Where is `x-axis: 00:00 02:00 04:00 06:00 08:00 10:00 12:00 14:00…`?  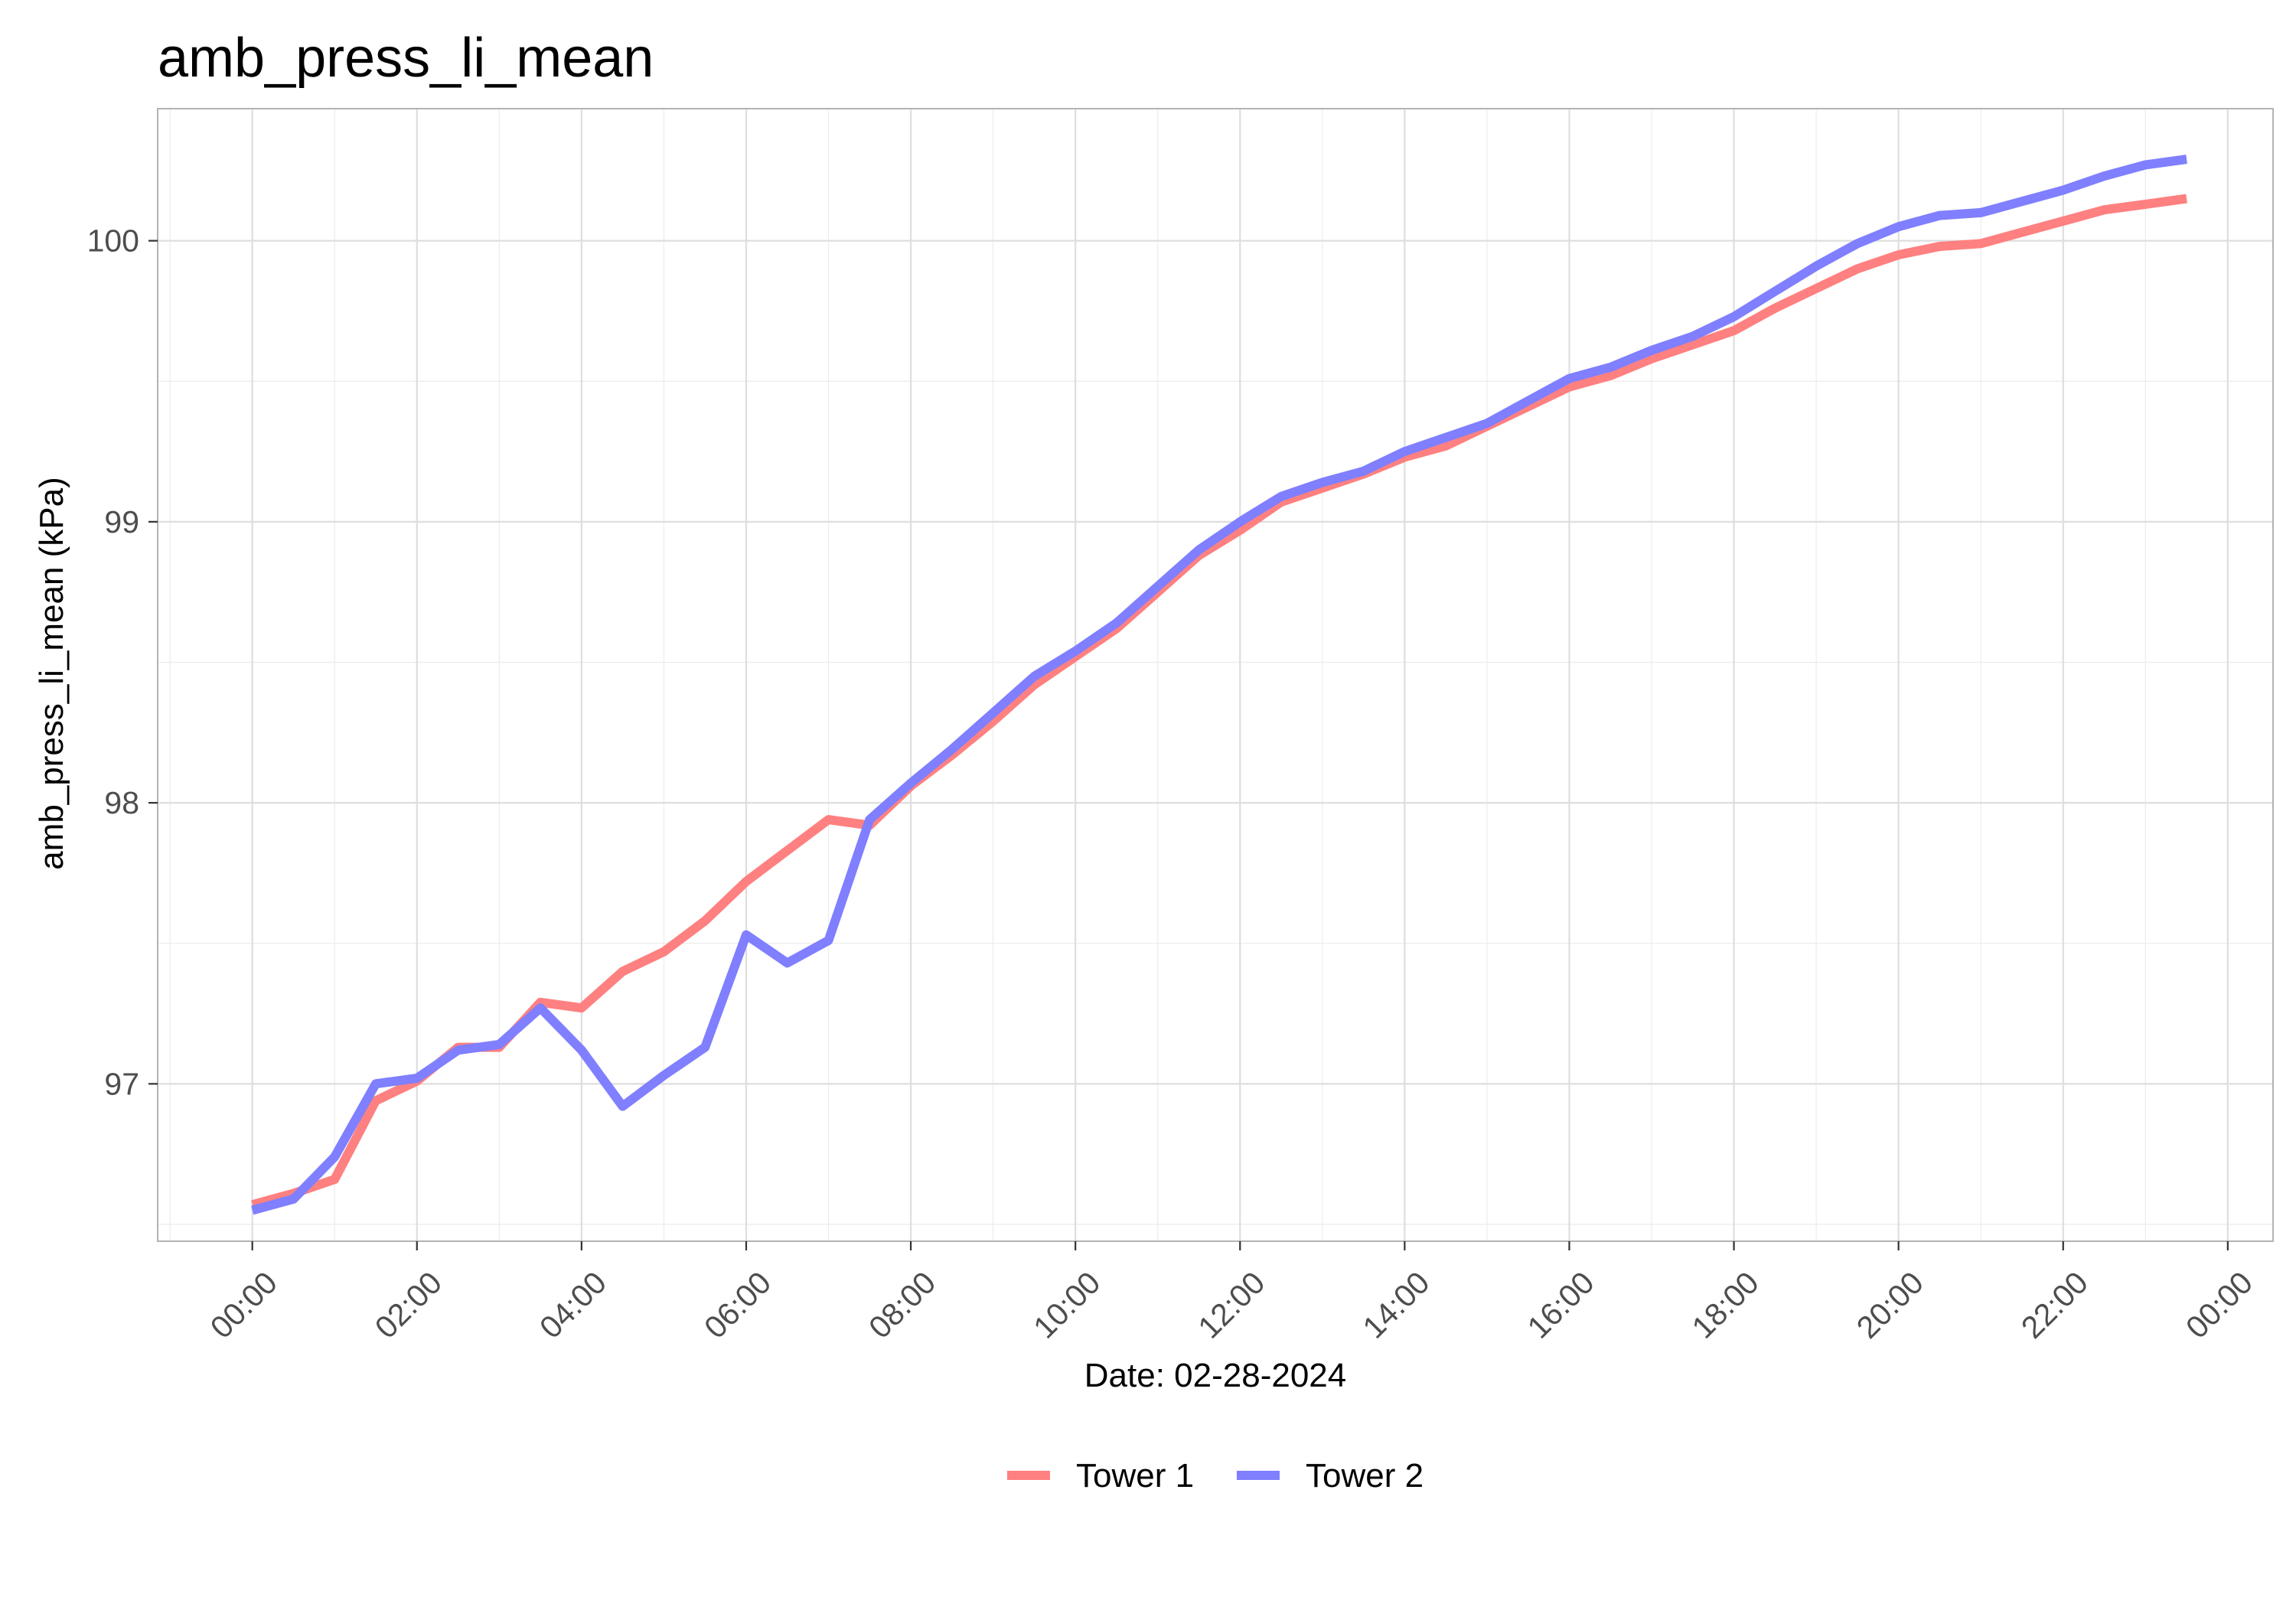 x-axis: 00:00 02:00 04:00 06:00 08:00 10:00 12:00 14:00… is located at coordinates (1231, 1293).